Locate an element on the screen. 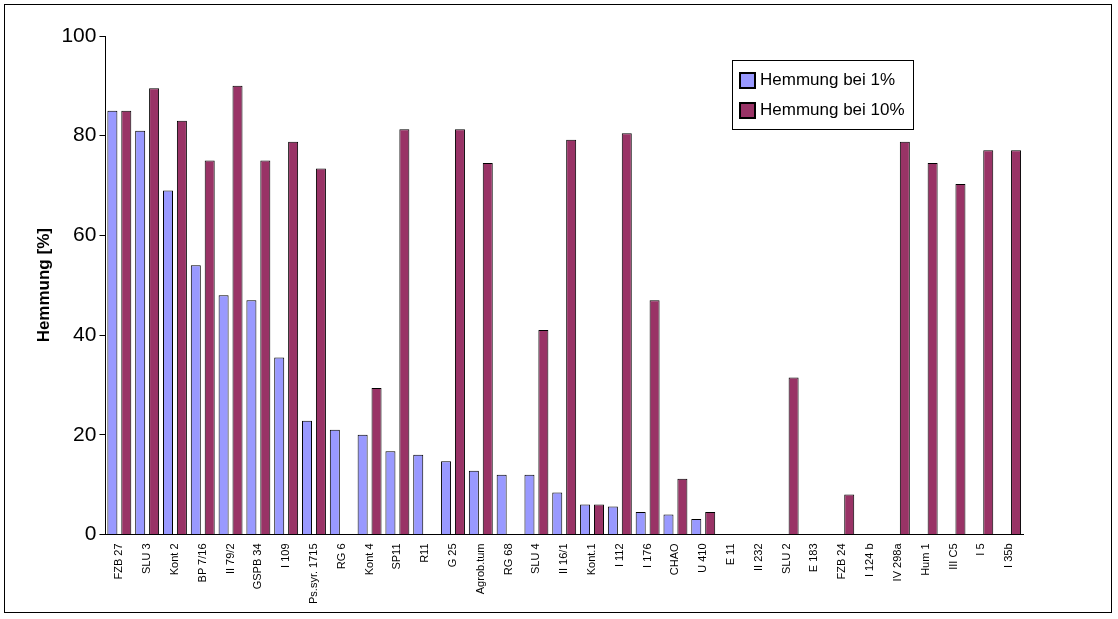 The image size is (1118, 619). x-tick-label: R11 is located at coordinates (424, 553).